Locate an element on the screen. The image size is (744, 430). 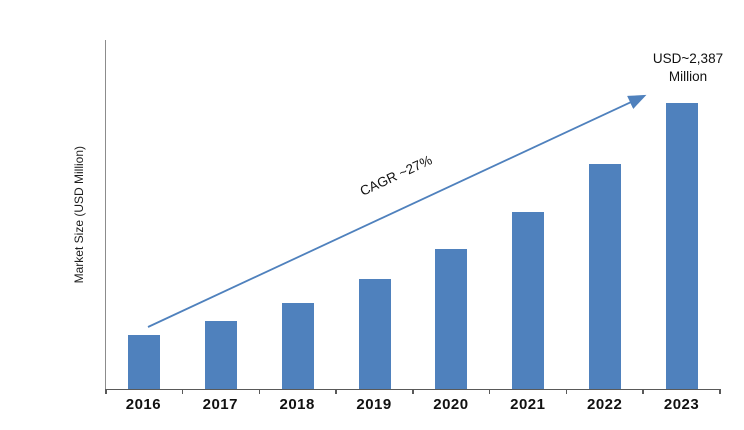
bar-2020 is located at coordinates (451, 319).